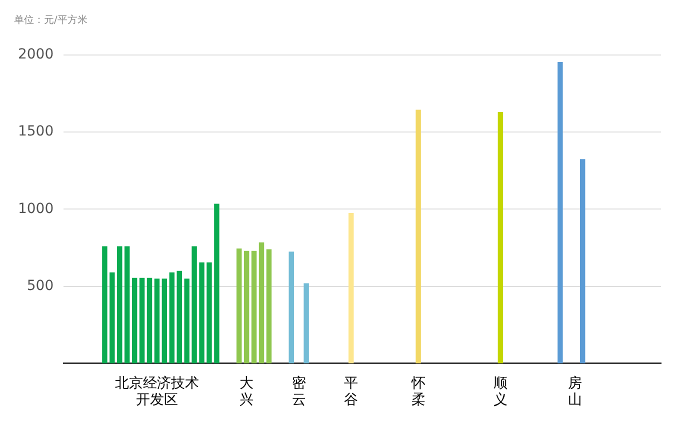 Image resolution: width=677 pixels, height=431 pixels. I want to click on y-tick-label: 2000, so click(36, 54).